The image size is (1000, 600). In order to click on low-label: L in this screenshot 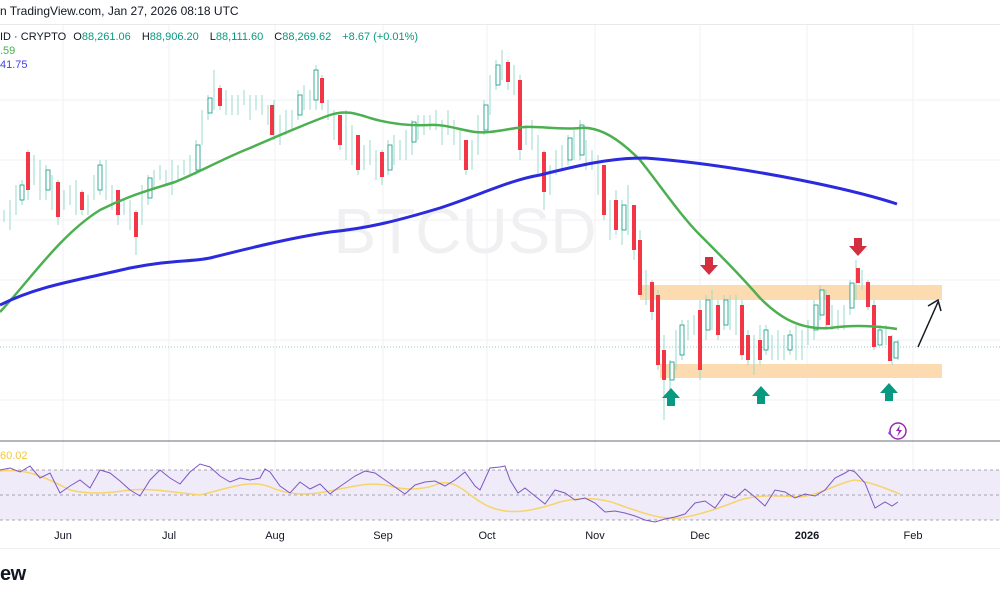, I will do `click(212, 37)`.